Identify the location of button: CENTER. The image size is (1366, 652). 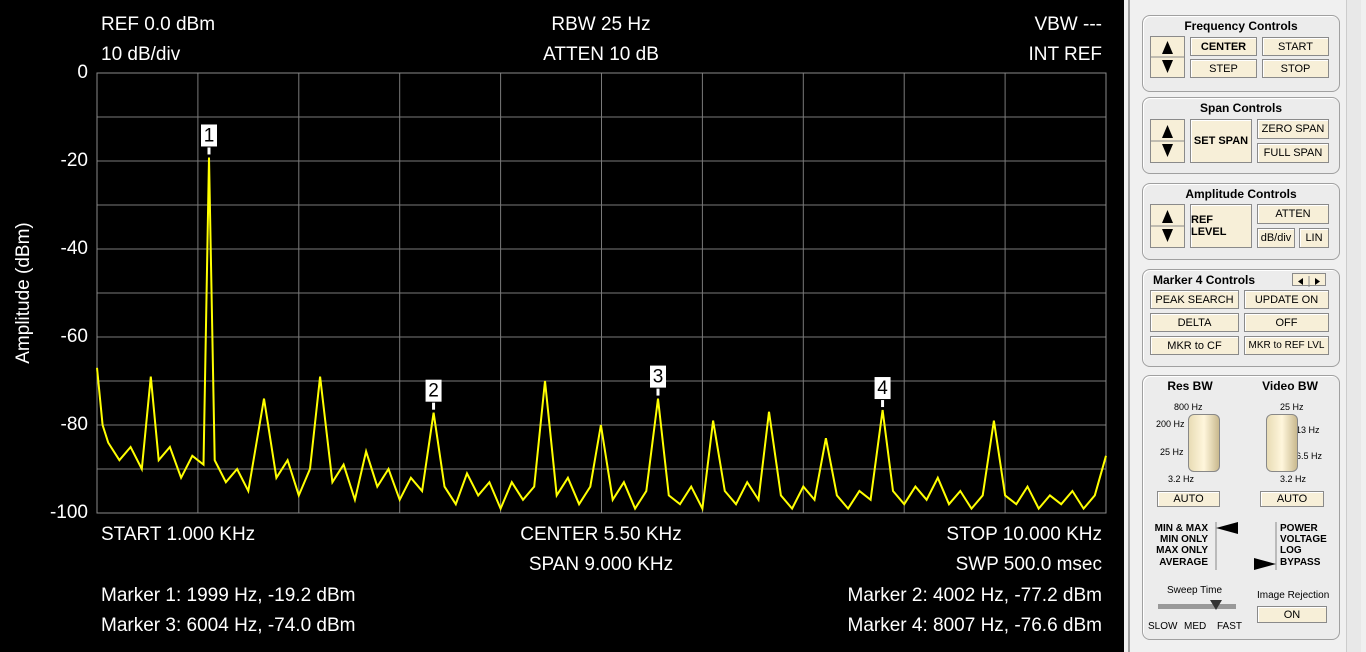
(1223, 46).